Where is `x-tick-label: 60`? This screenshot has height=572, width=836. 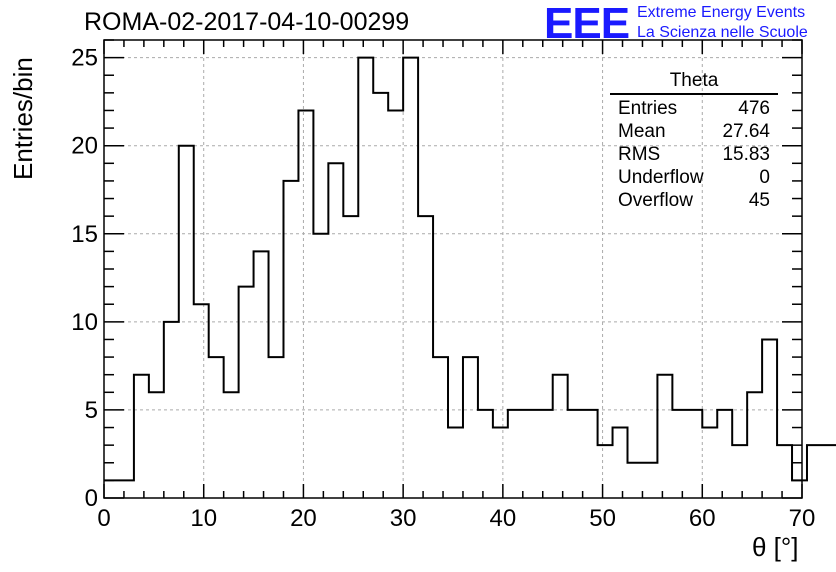 x-tick-label: 60 is located at coordinates (702, 518).